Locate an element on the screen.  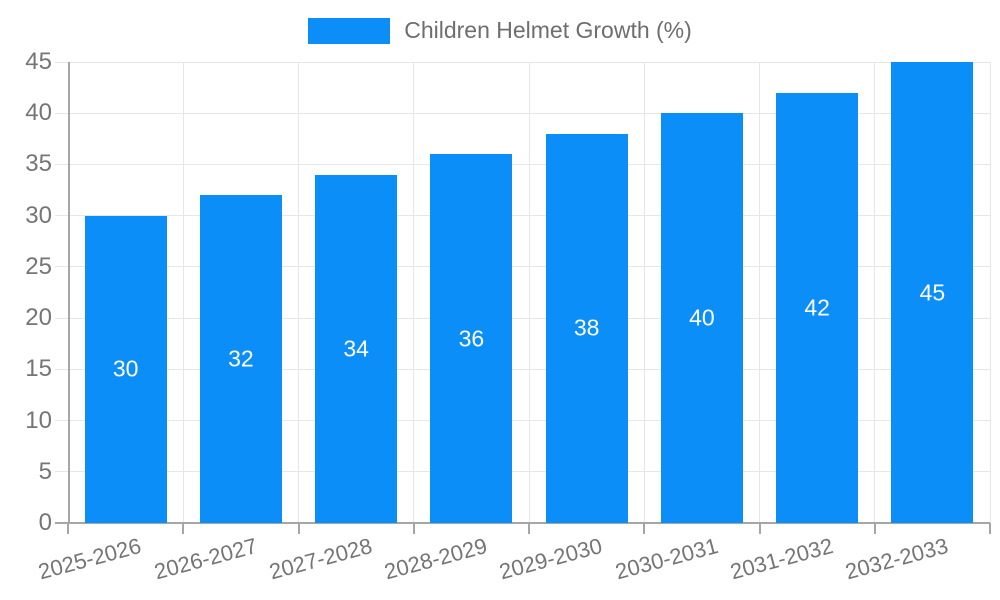
bar-value-label: 36 is located at coordinates (471, 338).